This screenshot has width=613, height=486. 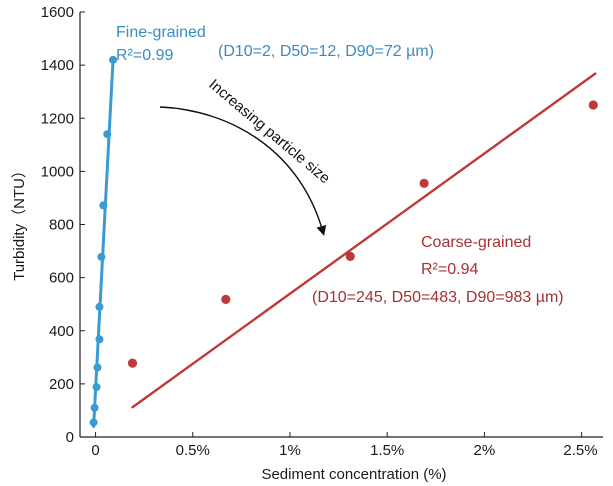 What do you see at coordinates (161, 32) in the screenshot?
I see `fine-grained-label: Fine-grained` at bounding box center [161, 32].